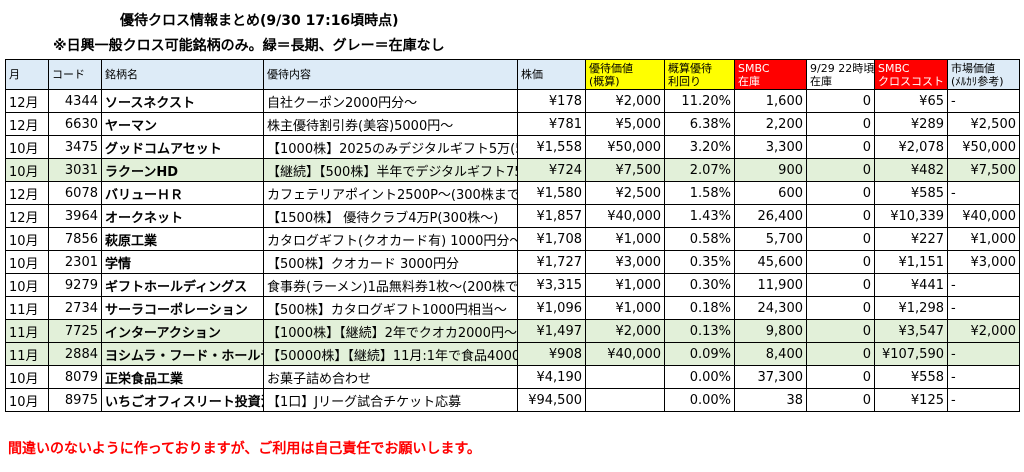 This screenshot has width=1024, height=472. What do you see at coordinates (983, 216) in the screenshot?
I see `cell-market-value: ¥40,000` at bounding box center [983, 216].